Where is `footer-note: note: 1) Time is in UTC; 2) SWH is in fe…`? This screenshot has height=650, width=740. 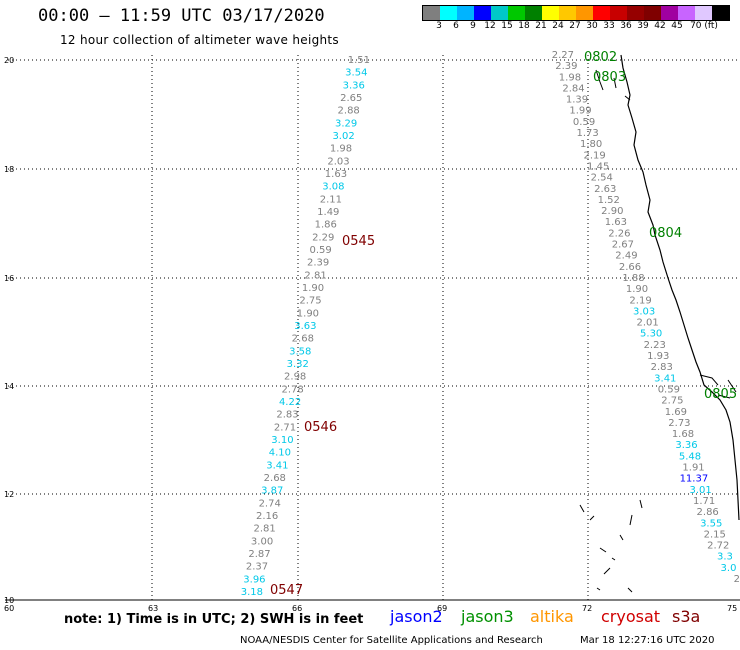 footer-note: note: 1) Time is in UTC; 2) SWH is in fe… is located at coordinates (214, 619).